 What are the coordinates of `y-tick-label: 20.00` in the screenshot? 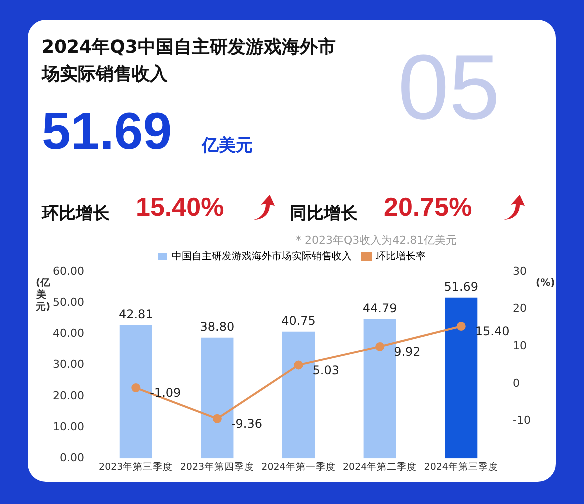 It's located at (68, 395).